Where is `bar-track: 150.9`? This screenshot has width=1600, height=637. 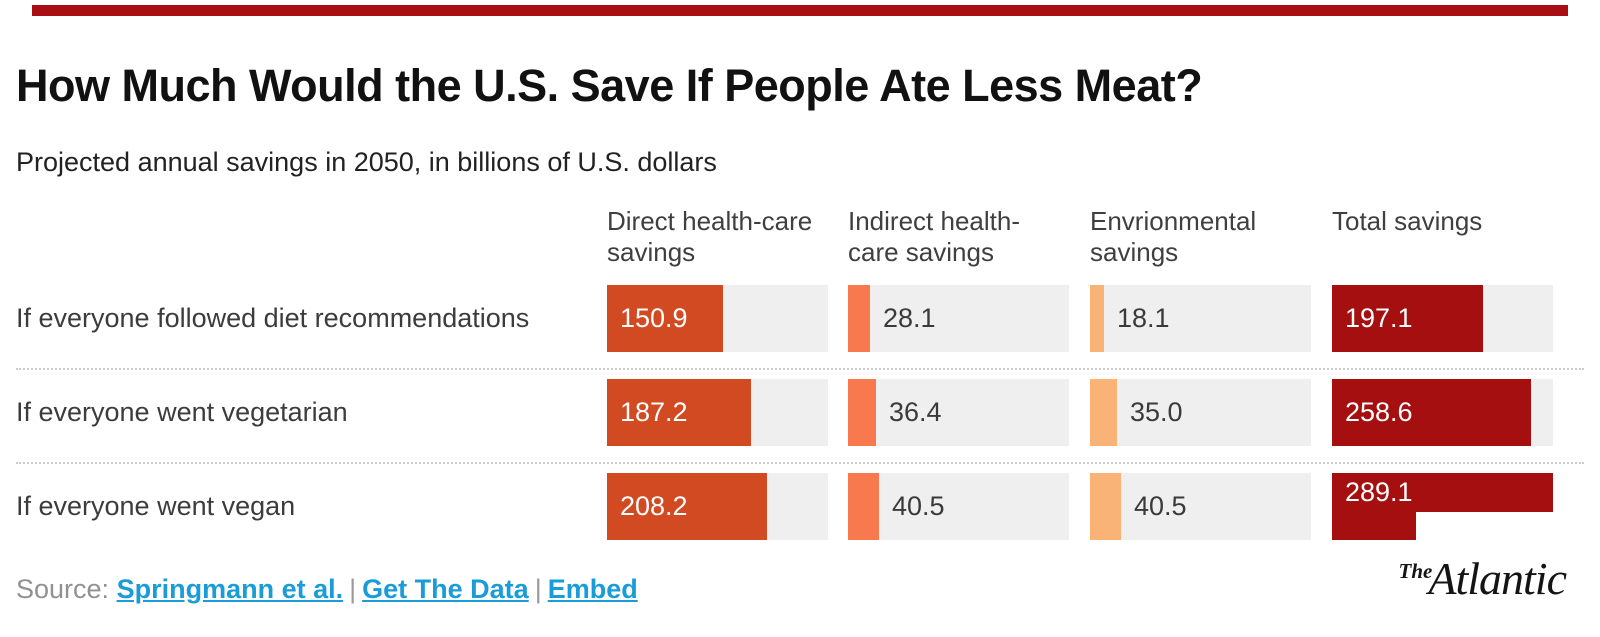 bar-track: 150.9 is located at coordinates (717, 318).